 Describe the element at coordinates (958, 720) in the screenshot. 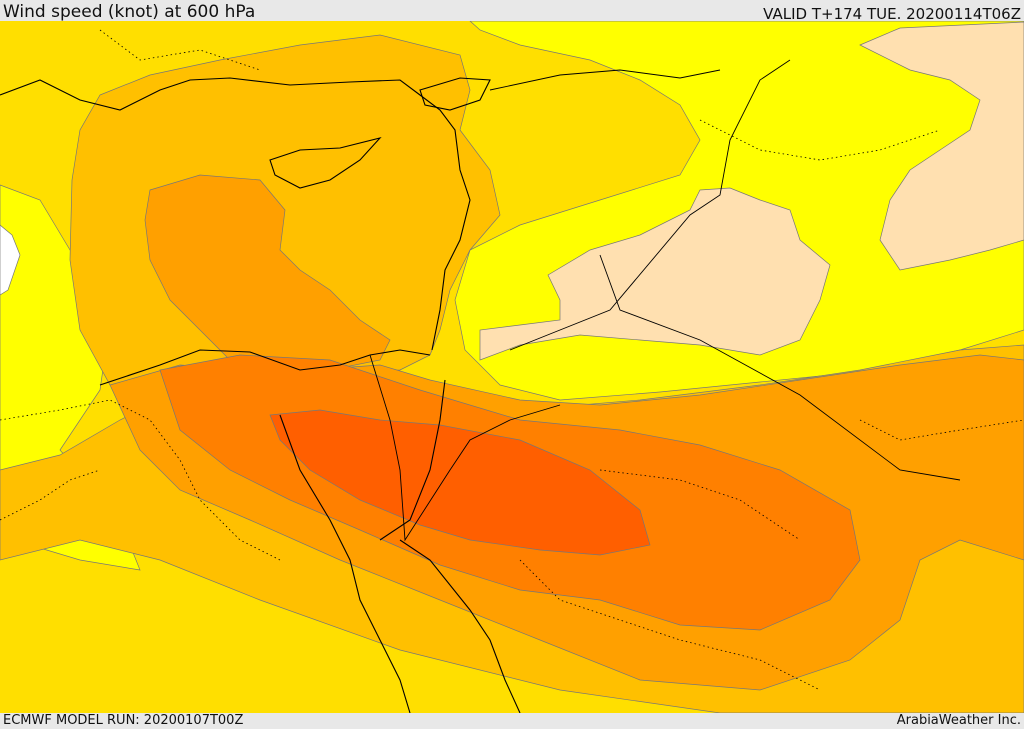

I see `credit: ArabiaWeather Inc.` at that location.